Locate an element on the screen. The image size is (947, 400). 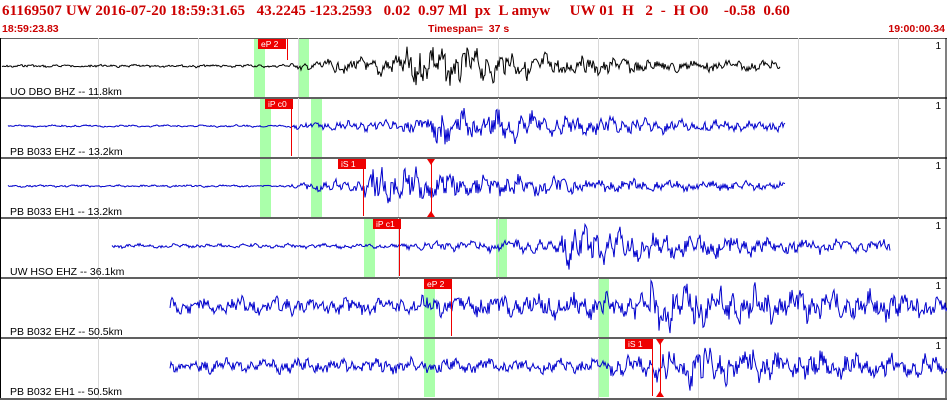
channel-label-4: UW HSO EHZ -- 36.1km is located at coordinates (67, 272).